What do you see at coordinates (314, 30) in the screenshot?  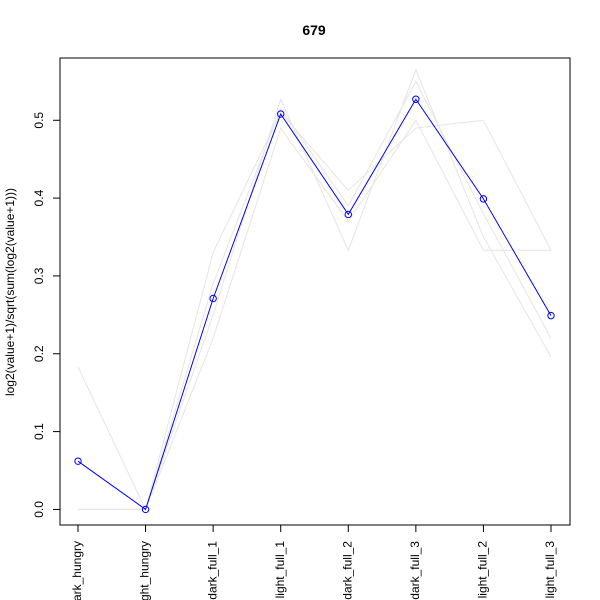 I see `chart-title: 679` at bounding box center [314, 30].